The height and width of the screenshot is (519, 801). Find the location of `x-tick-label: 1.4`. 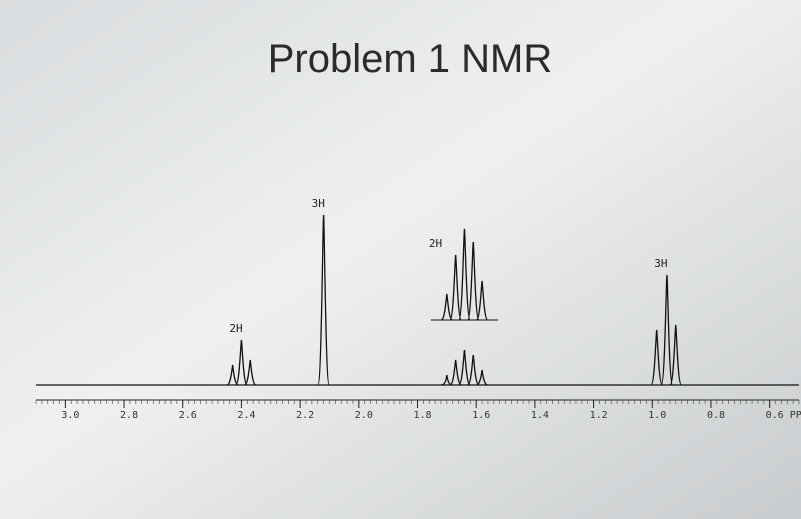

x-tick-label: 1.4 is located at coordinates (540, 415).